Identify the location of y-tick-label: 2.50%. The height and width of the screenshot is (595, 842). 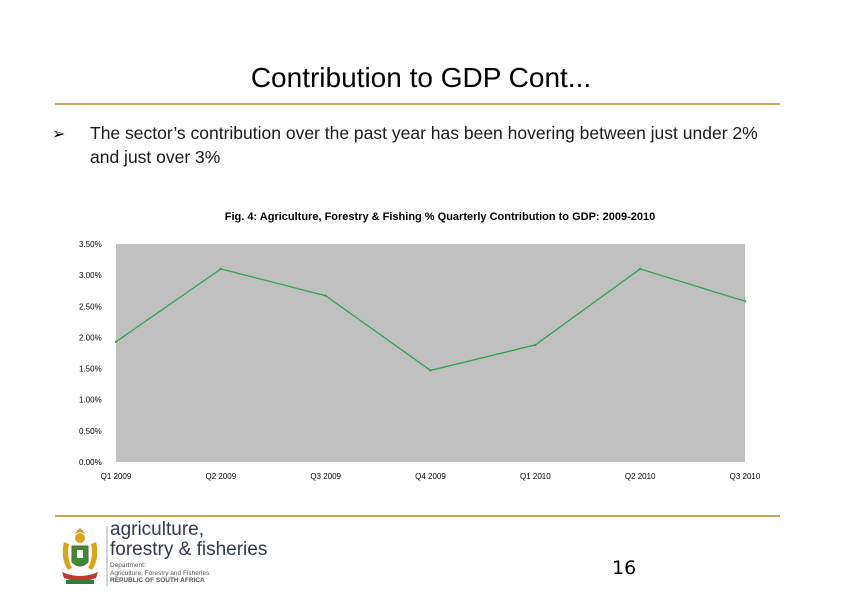
(90, 306).